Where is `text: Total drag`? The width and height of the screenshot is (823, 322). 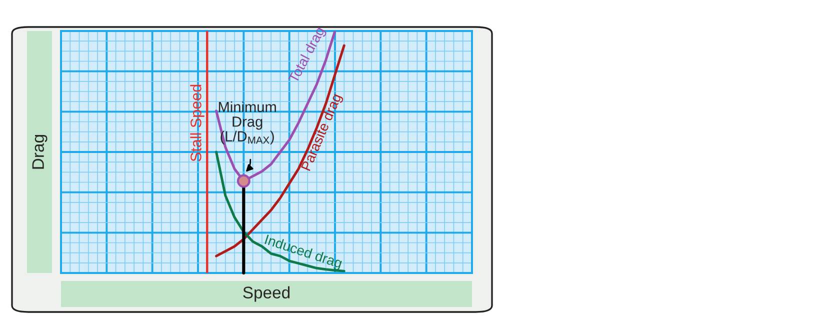
text: Total drag is located at coordinates (308, 55).